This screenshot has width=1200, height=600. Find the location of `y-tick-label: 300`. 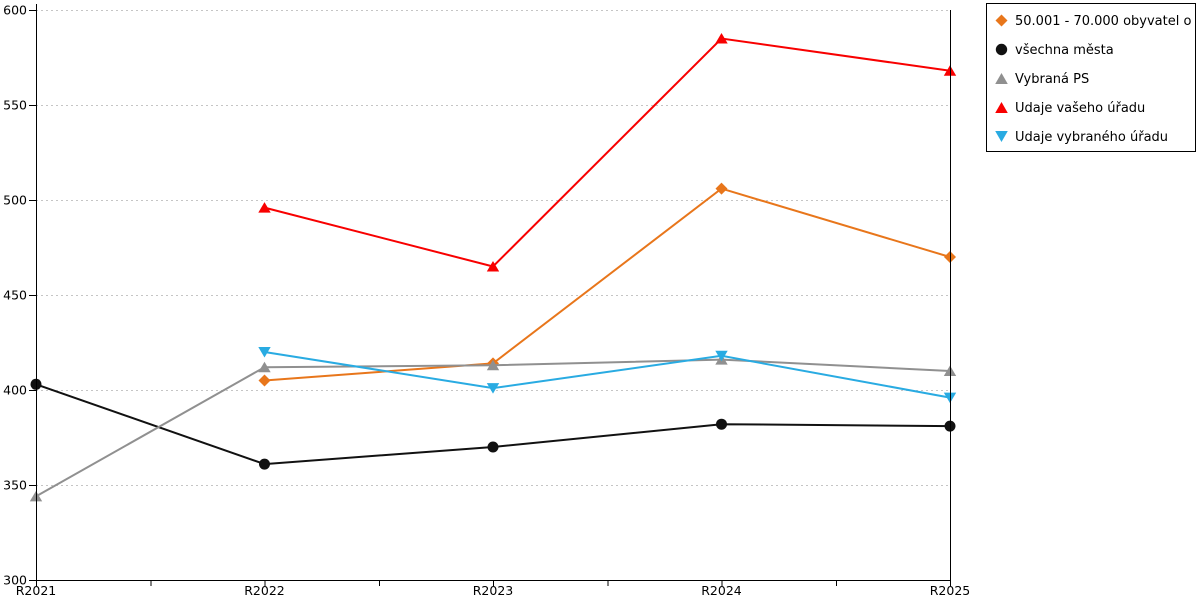

y-tick-label: 300 is located at coordinates (15, 580).